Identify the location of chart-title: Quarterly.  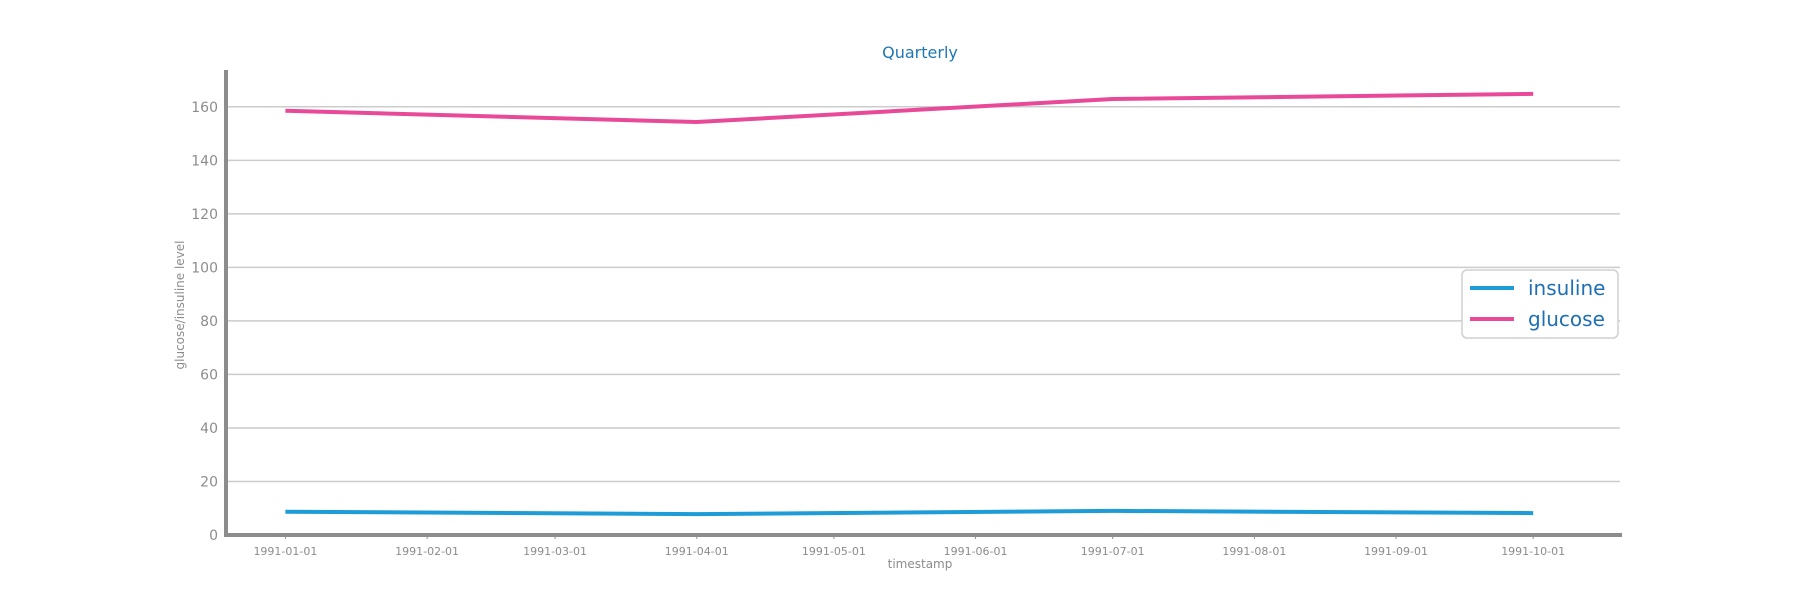
(920, 52).